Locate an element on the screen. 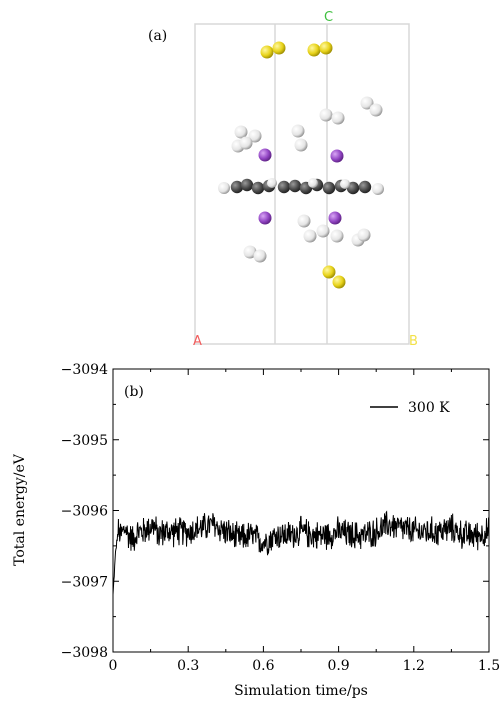  axis-letter-a: A is located at coordinates (197, 341).